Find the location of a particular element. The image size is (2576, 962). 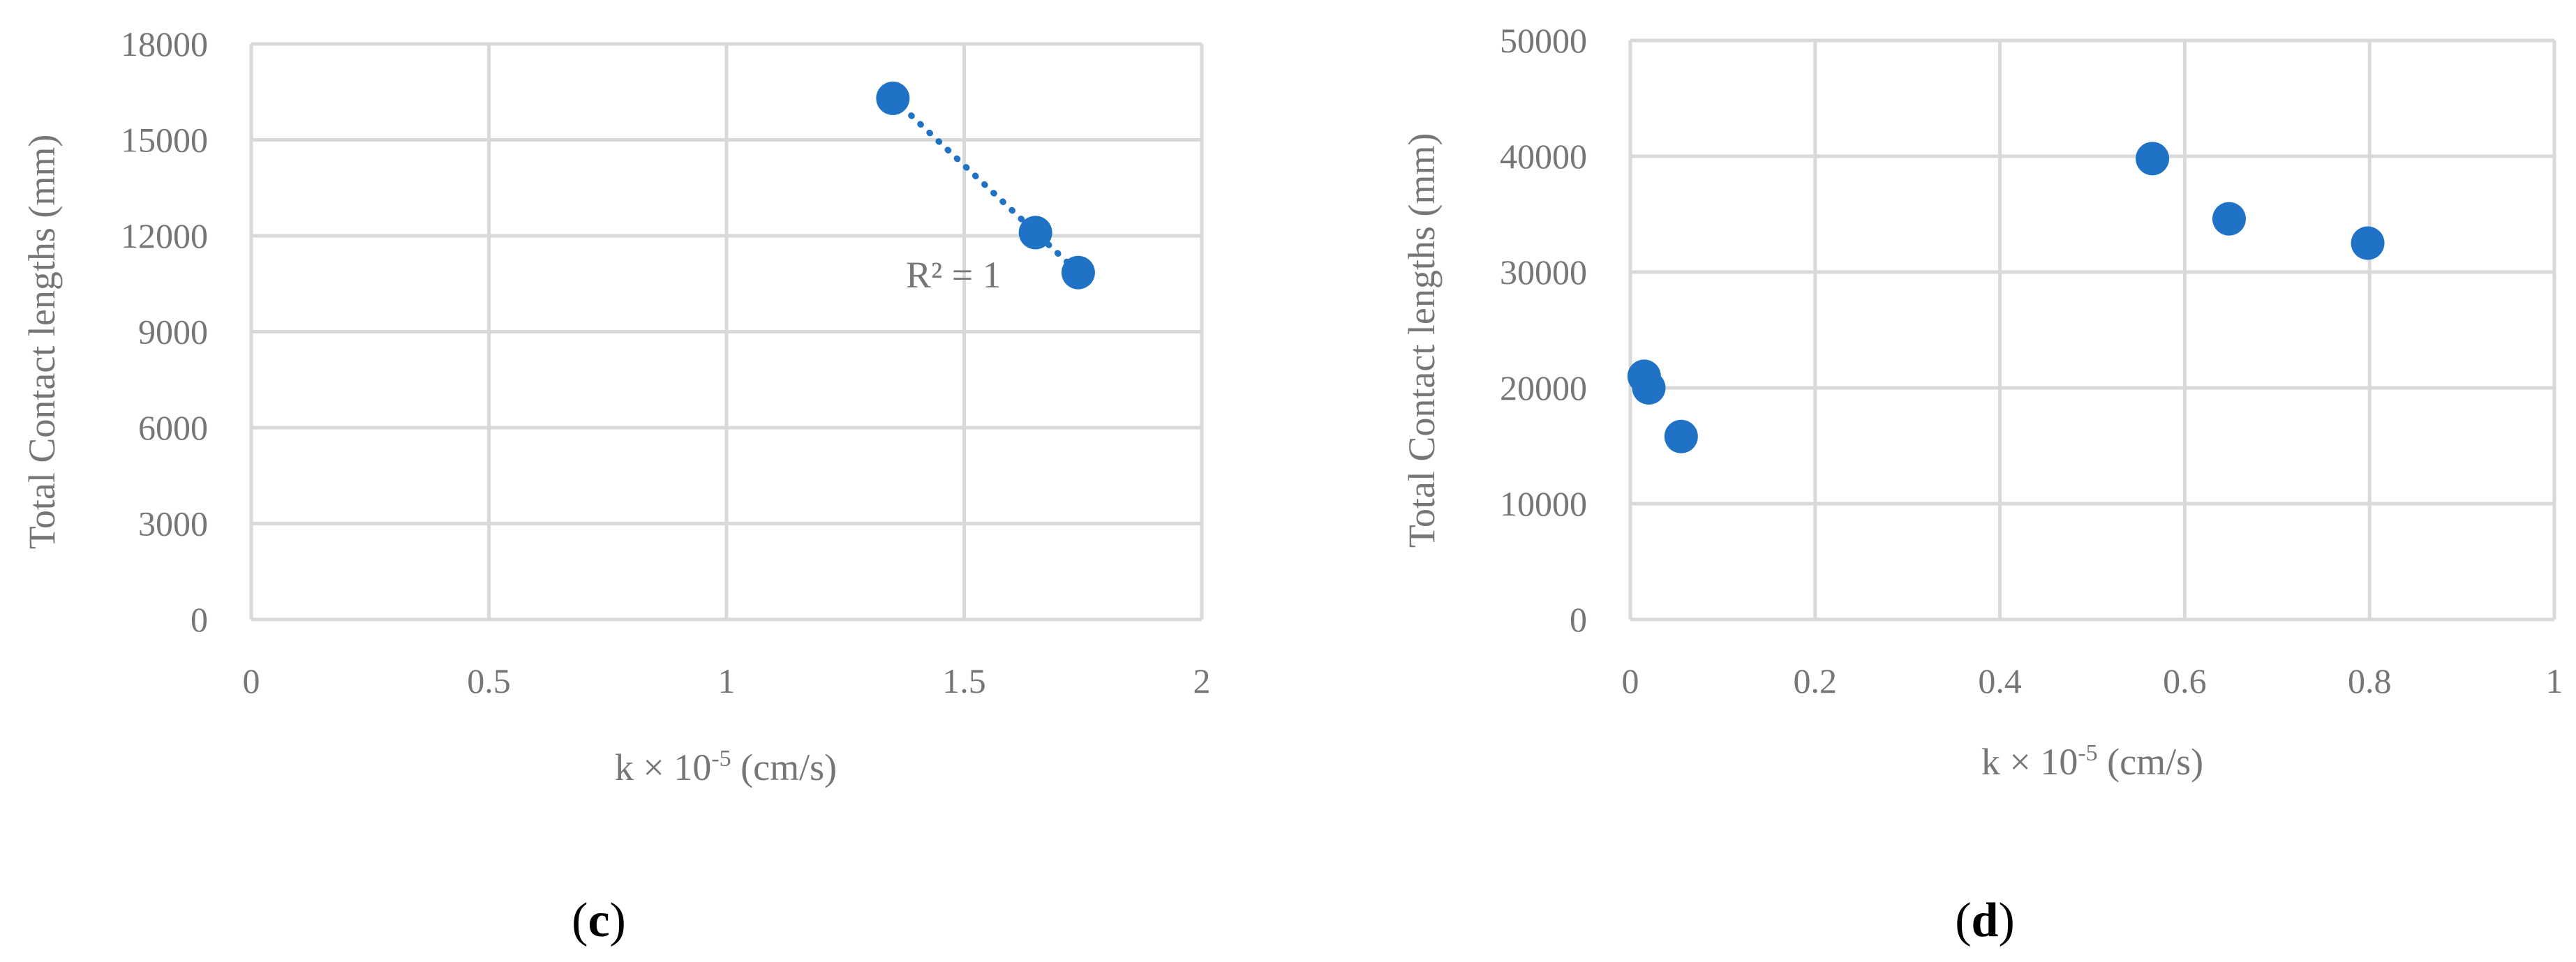

x-axis-title-d-main: k × 10 is located at coordinates (2029, 762).